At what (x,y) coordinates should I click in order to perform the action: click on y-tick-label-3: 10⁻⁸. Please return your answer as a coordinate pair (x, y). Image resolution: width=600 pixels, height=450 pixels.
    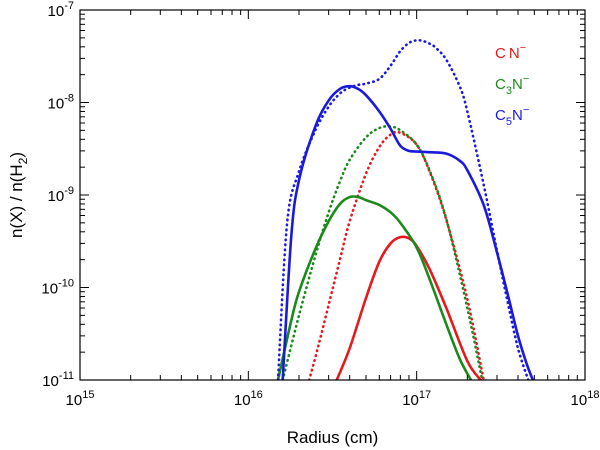
    Looking at the image, I should click on (61, 103).